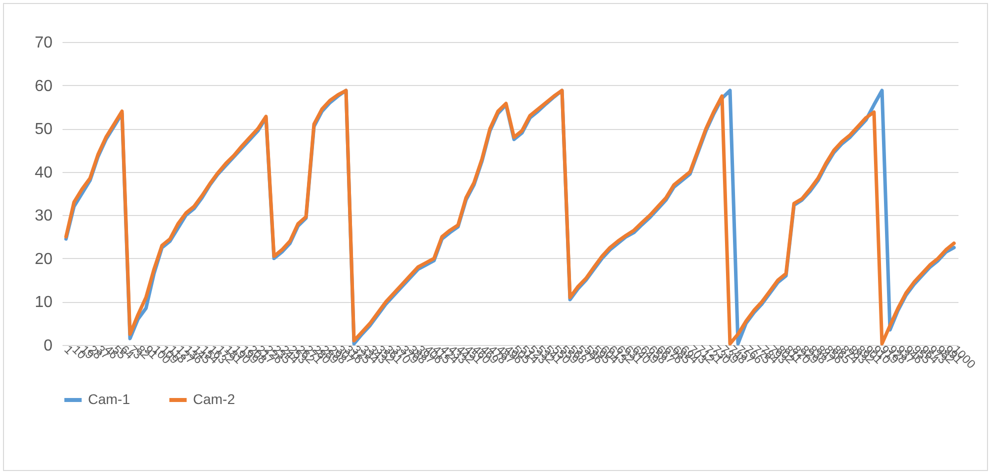  Describe the element at coordinates (43, 86) in the screenshot. I see `y-tick-label: 60` at that location.